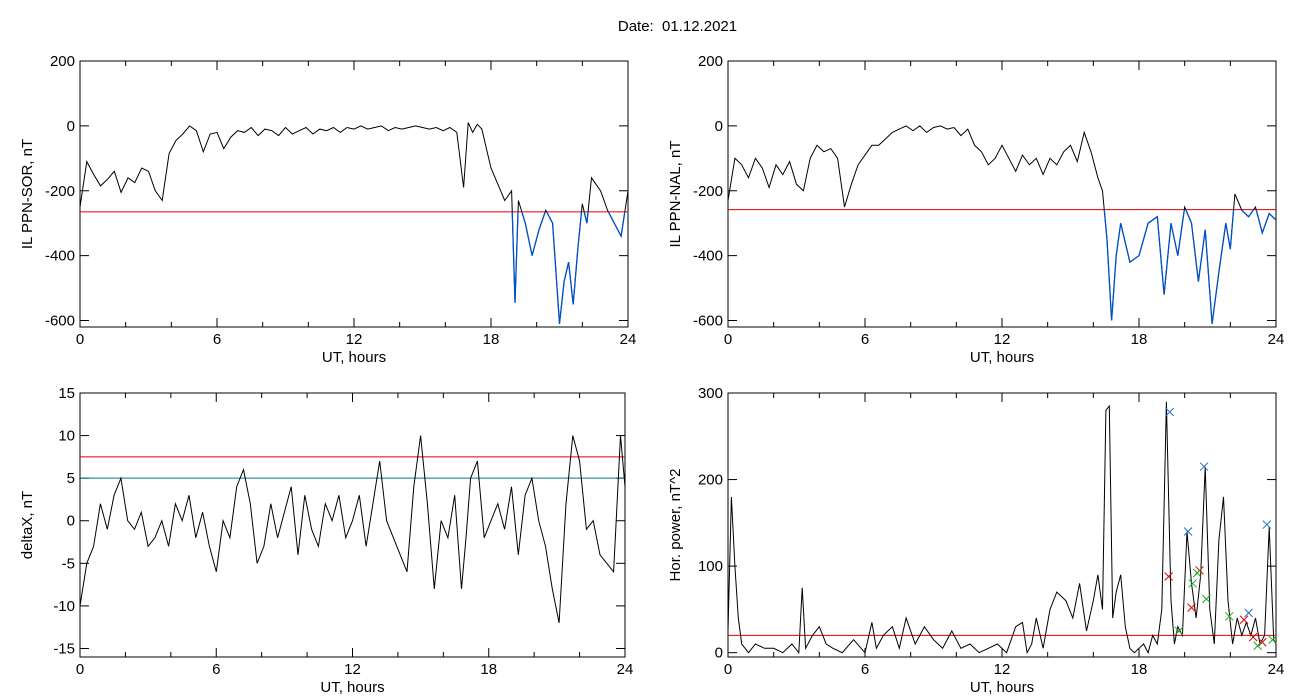 Image resolution: width=1300 pixels, height=700 pixels. What do you see at coordinates (64, 648) in the screenshot?
I see `y-tick-label: -15` at bounding box center [64, 648].